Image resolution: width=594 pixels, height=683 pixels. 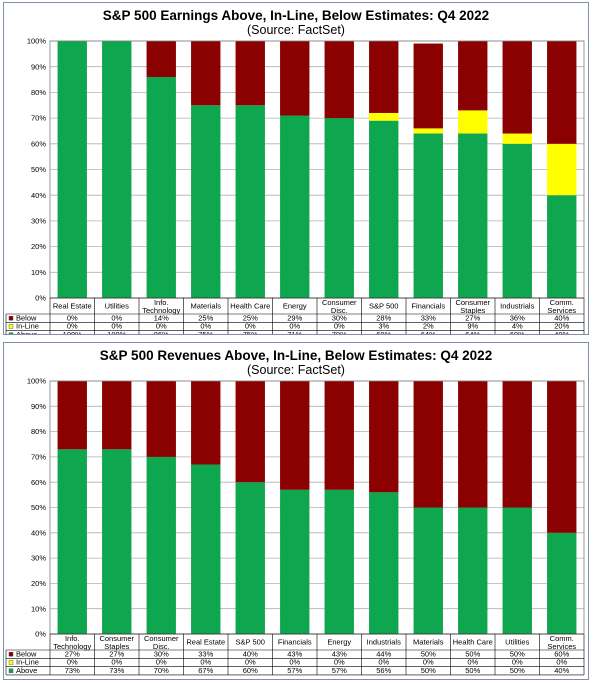 What do you see at coordinates (161, 317) in the screenshot?
I see `data-label-below: 14%` at bounding box center [161, 317].